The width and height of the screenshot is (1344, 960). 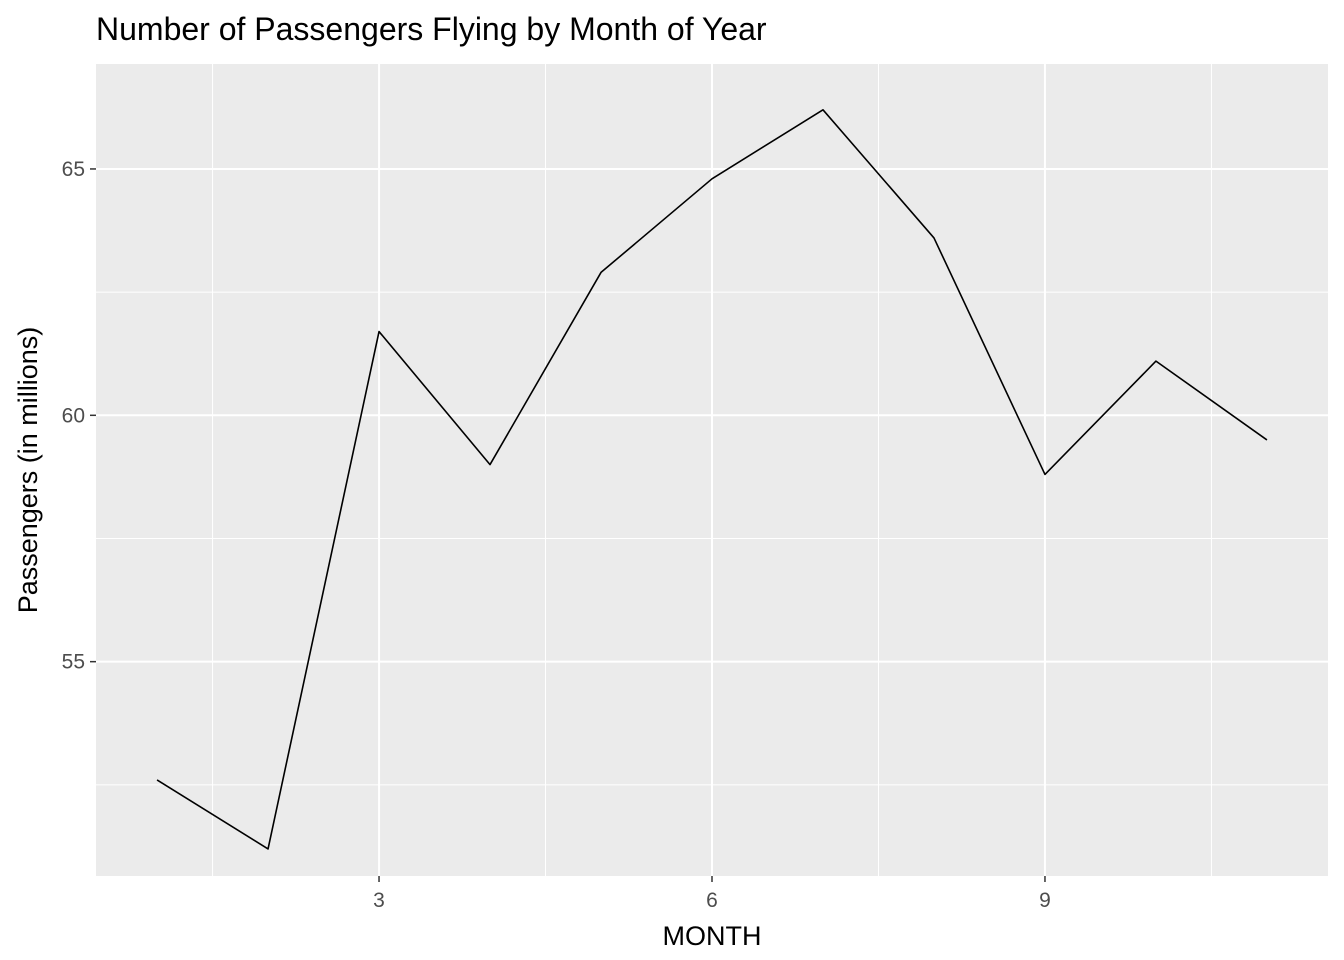 I want to click on y-tick-label: 55, so click(x=73, y=662).